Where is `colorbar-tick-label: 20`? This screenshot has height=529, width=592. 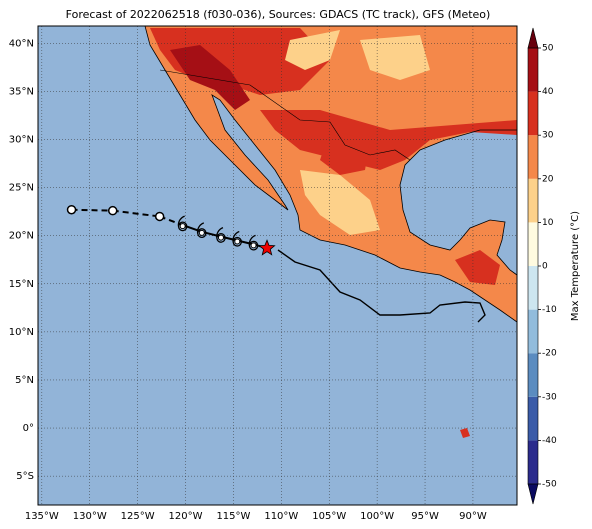
colorbar-tick-label: 20 is located at coordinates (548, 179).